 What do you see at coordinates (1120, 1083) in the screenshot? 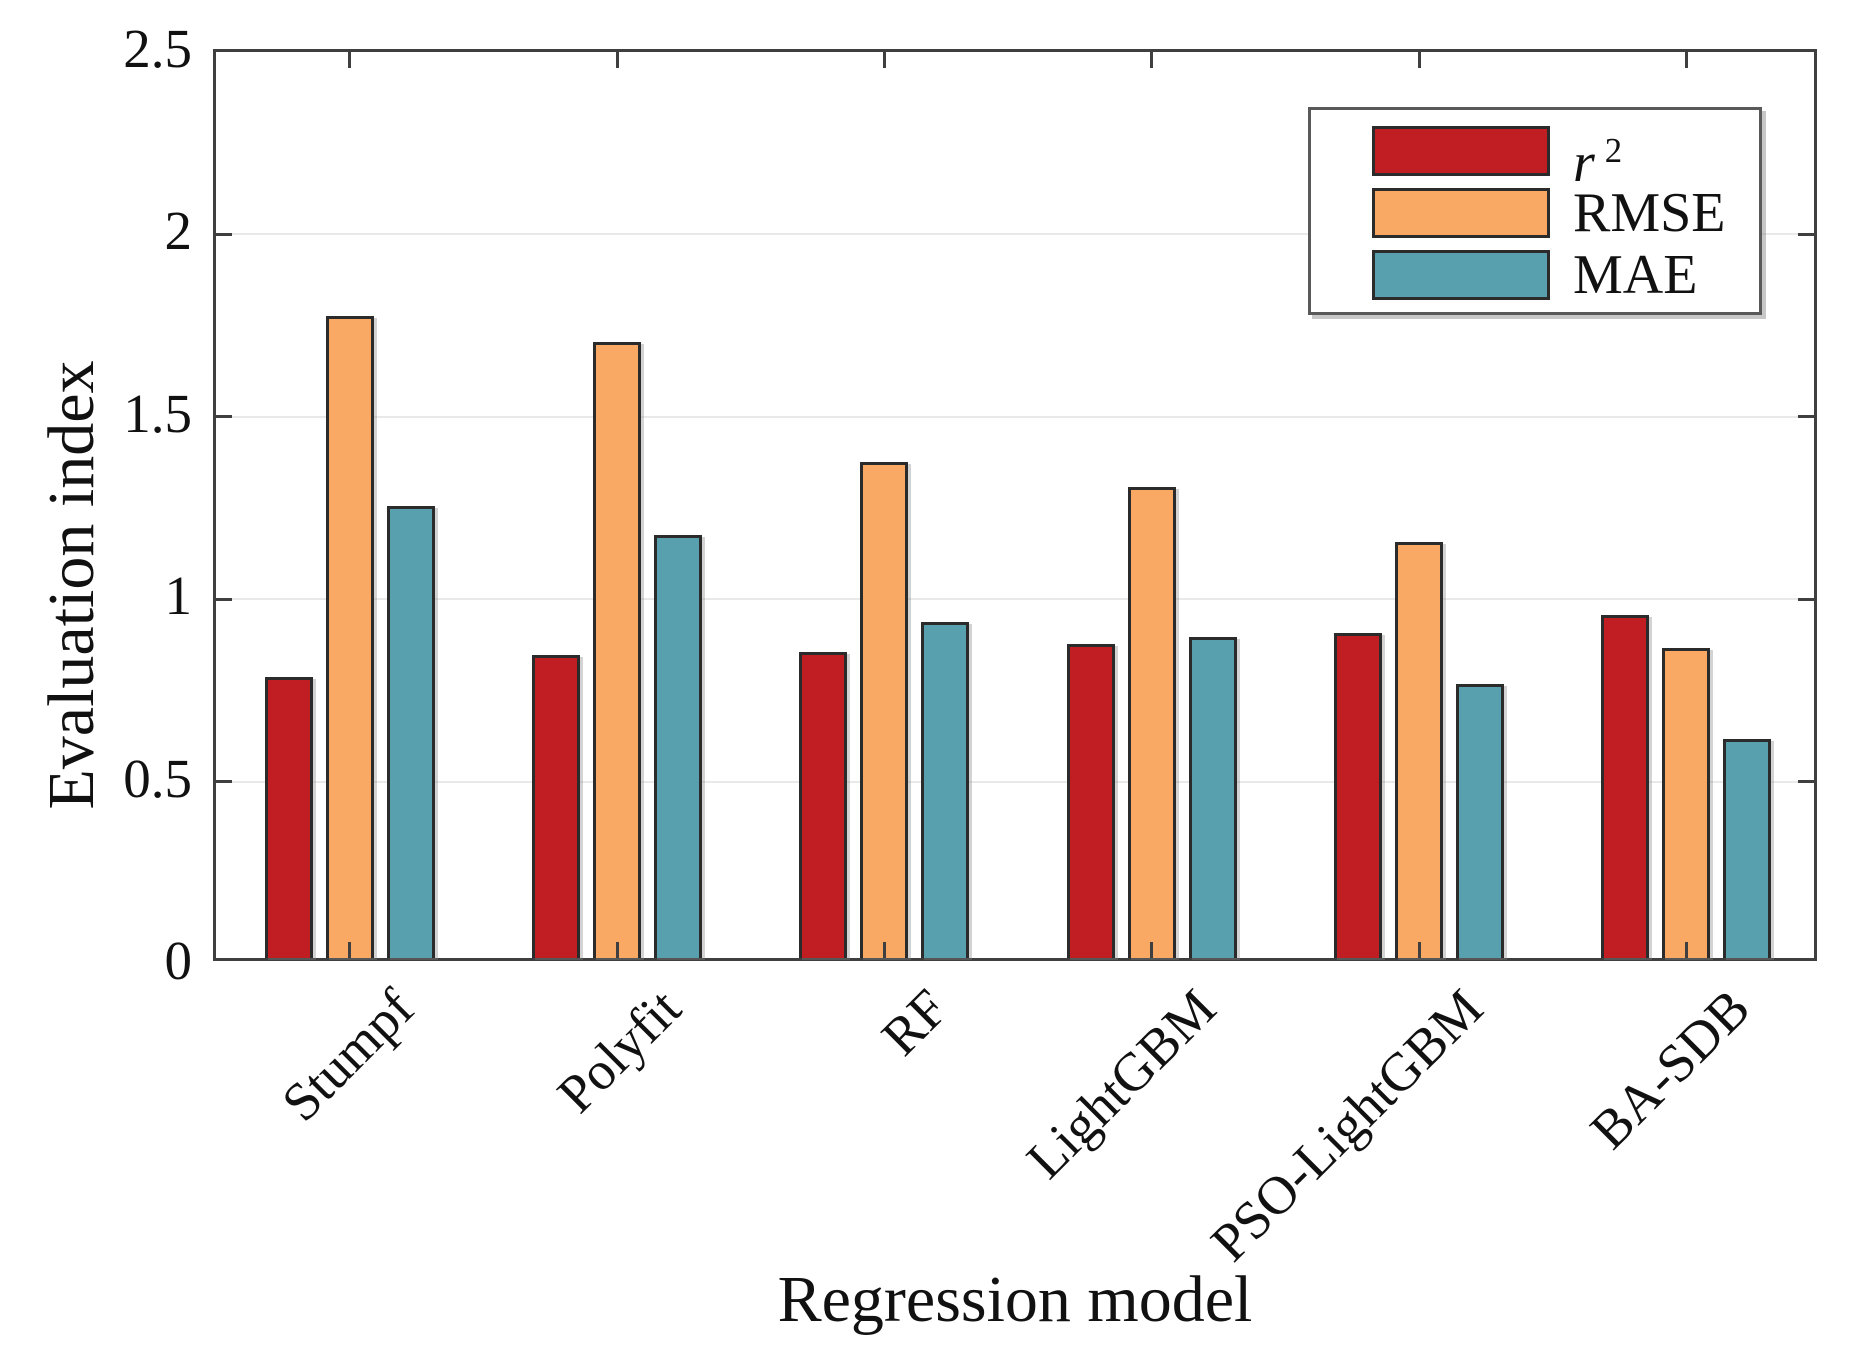
I see `x-tick-label: LightGBM` at bounding box center [1120, 1083].